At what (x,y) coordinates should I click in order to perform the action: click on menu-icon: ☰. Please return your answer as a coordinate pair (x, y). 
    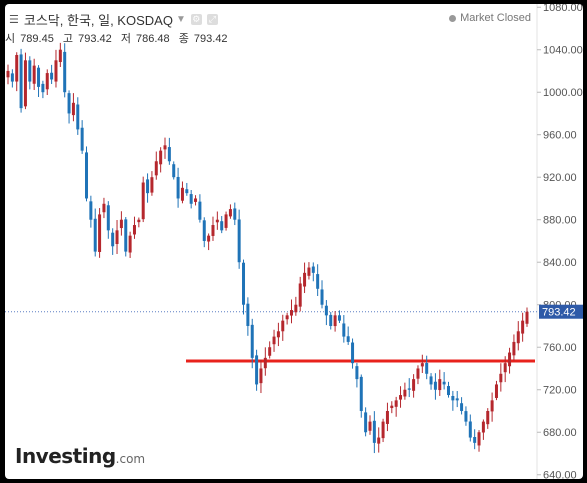
    Looking at the image, I should click on (14, 20).